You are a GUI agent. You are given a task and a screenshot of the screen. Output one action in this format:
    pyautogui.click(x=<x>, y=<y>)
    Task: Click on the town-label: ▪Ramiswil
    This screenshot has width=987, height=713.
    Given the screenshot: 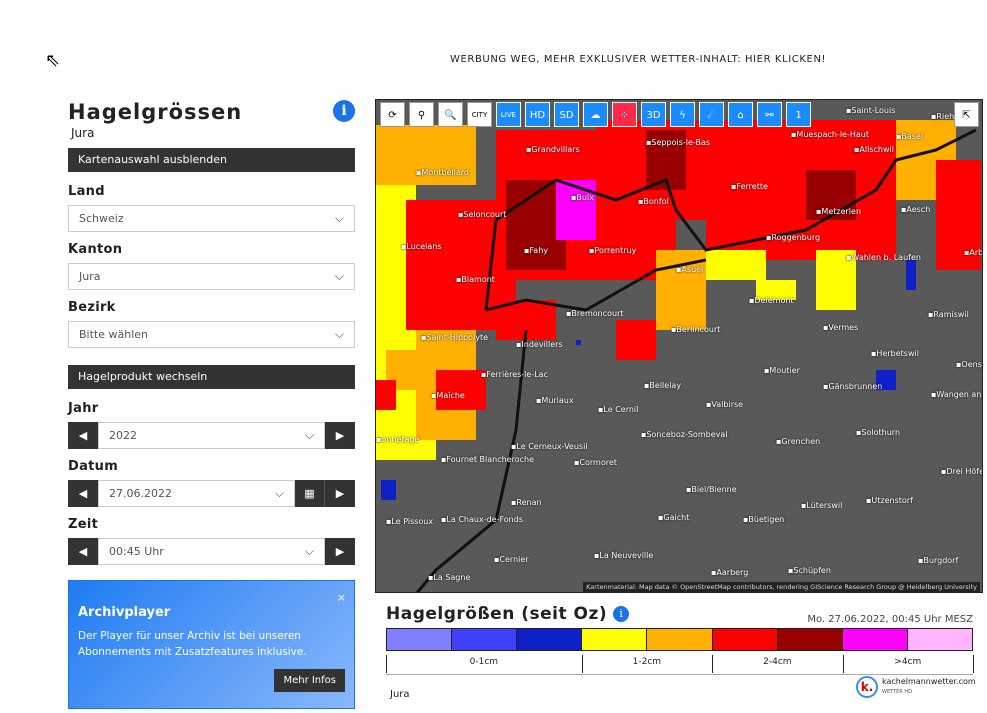 What is the action you would take?
    pyautogui.click(x=948, y=314)
    